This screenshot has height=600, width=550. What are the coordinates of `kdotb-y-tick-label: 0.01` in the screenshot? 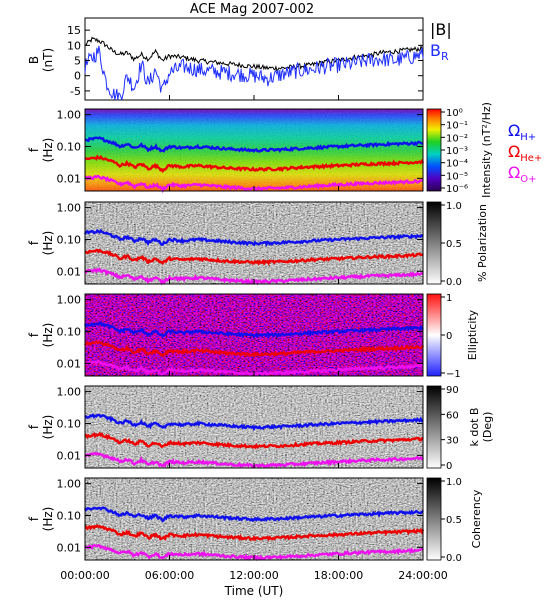 It's located at (69, 455).